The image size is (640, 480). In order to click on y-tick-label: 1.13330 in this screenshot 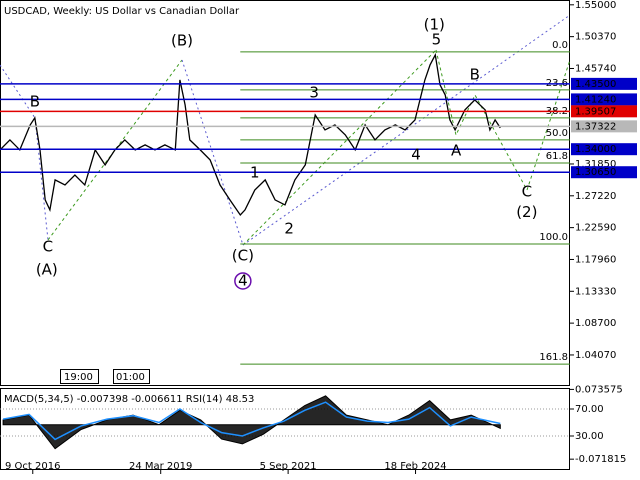, I will do `click(595, 291)`.